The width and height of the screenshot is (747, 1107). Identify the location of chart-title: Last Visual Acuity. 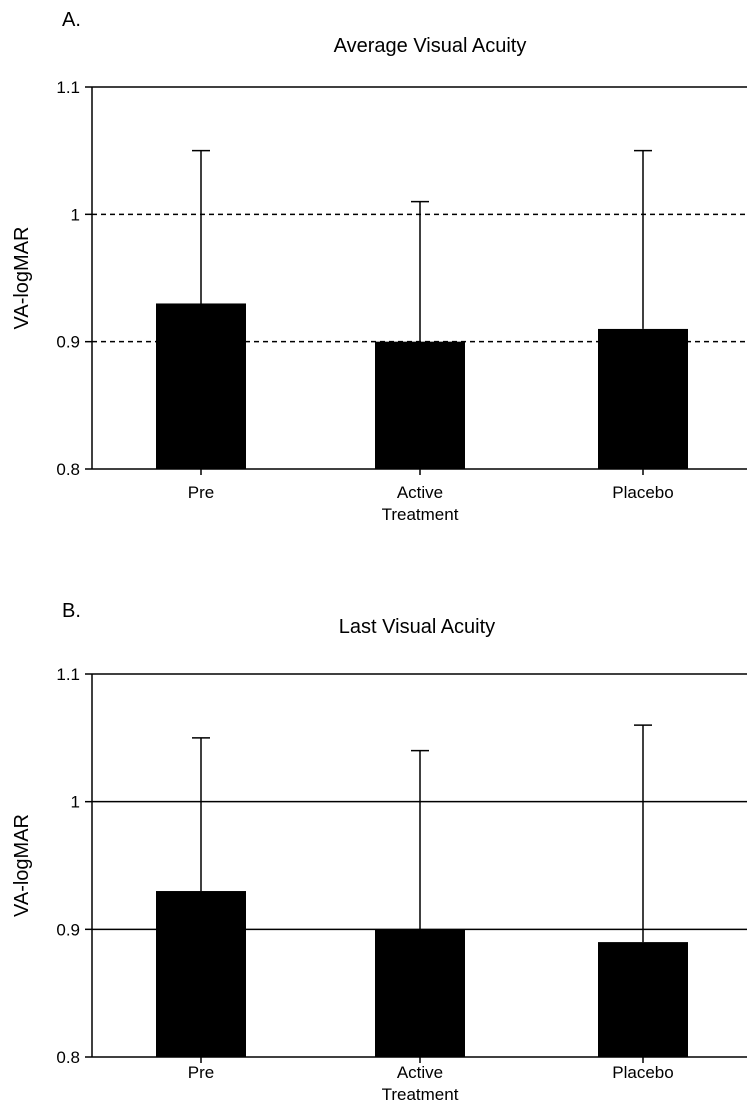
(417, 627).